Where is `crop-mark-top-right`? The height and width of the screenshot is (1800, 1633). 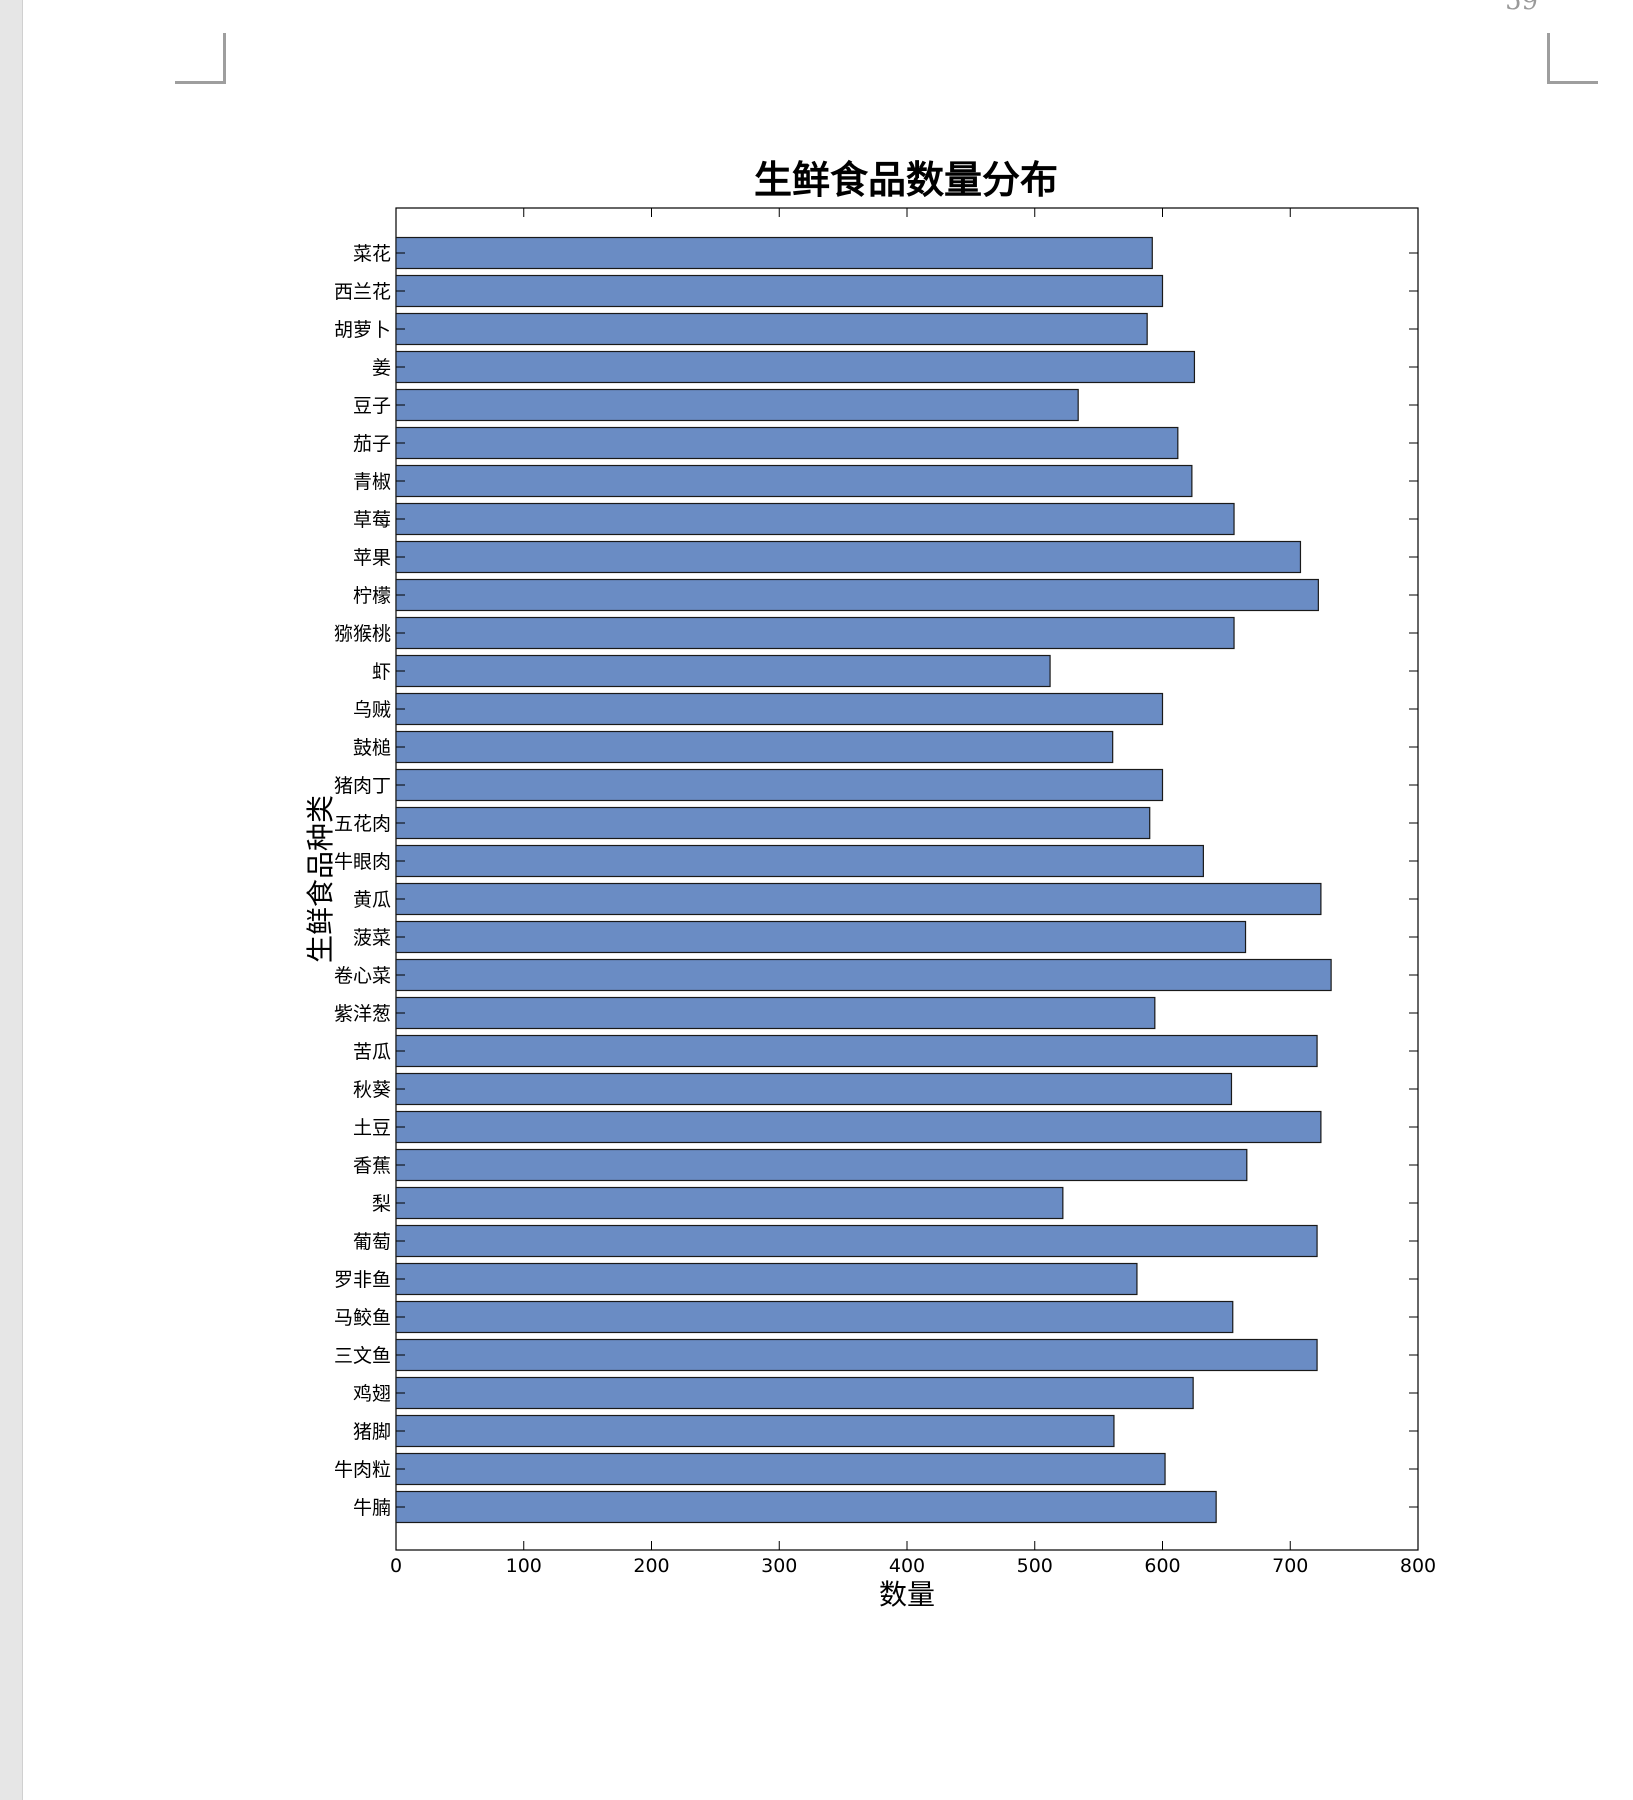 crop-mark-top-right is located at coordinates (1572, 58).